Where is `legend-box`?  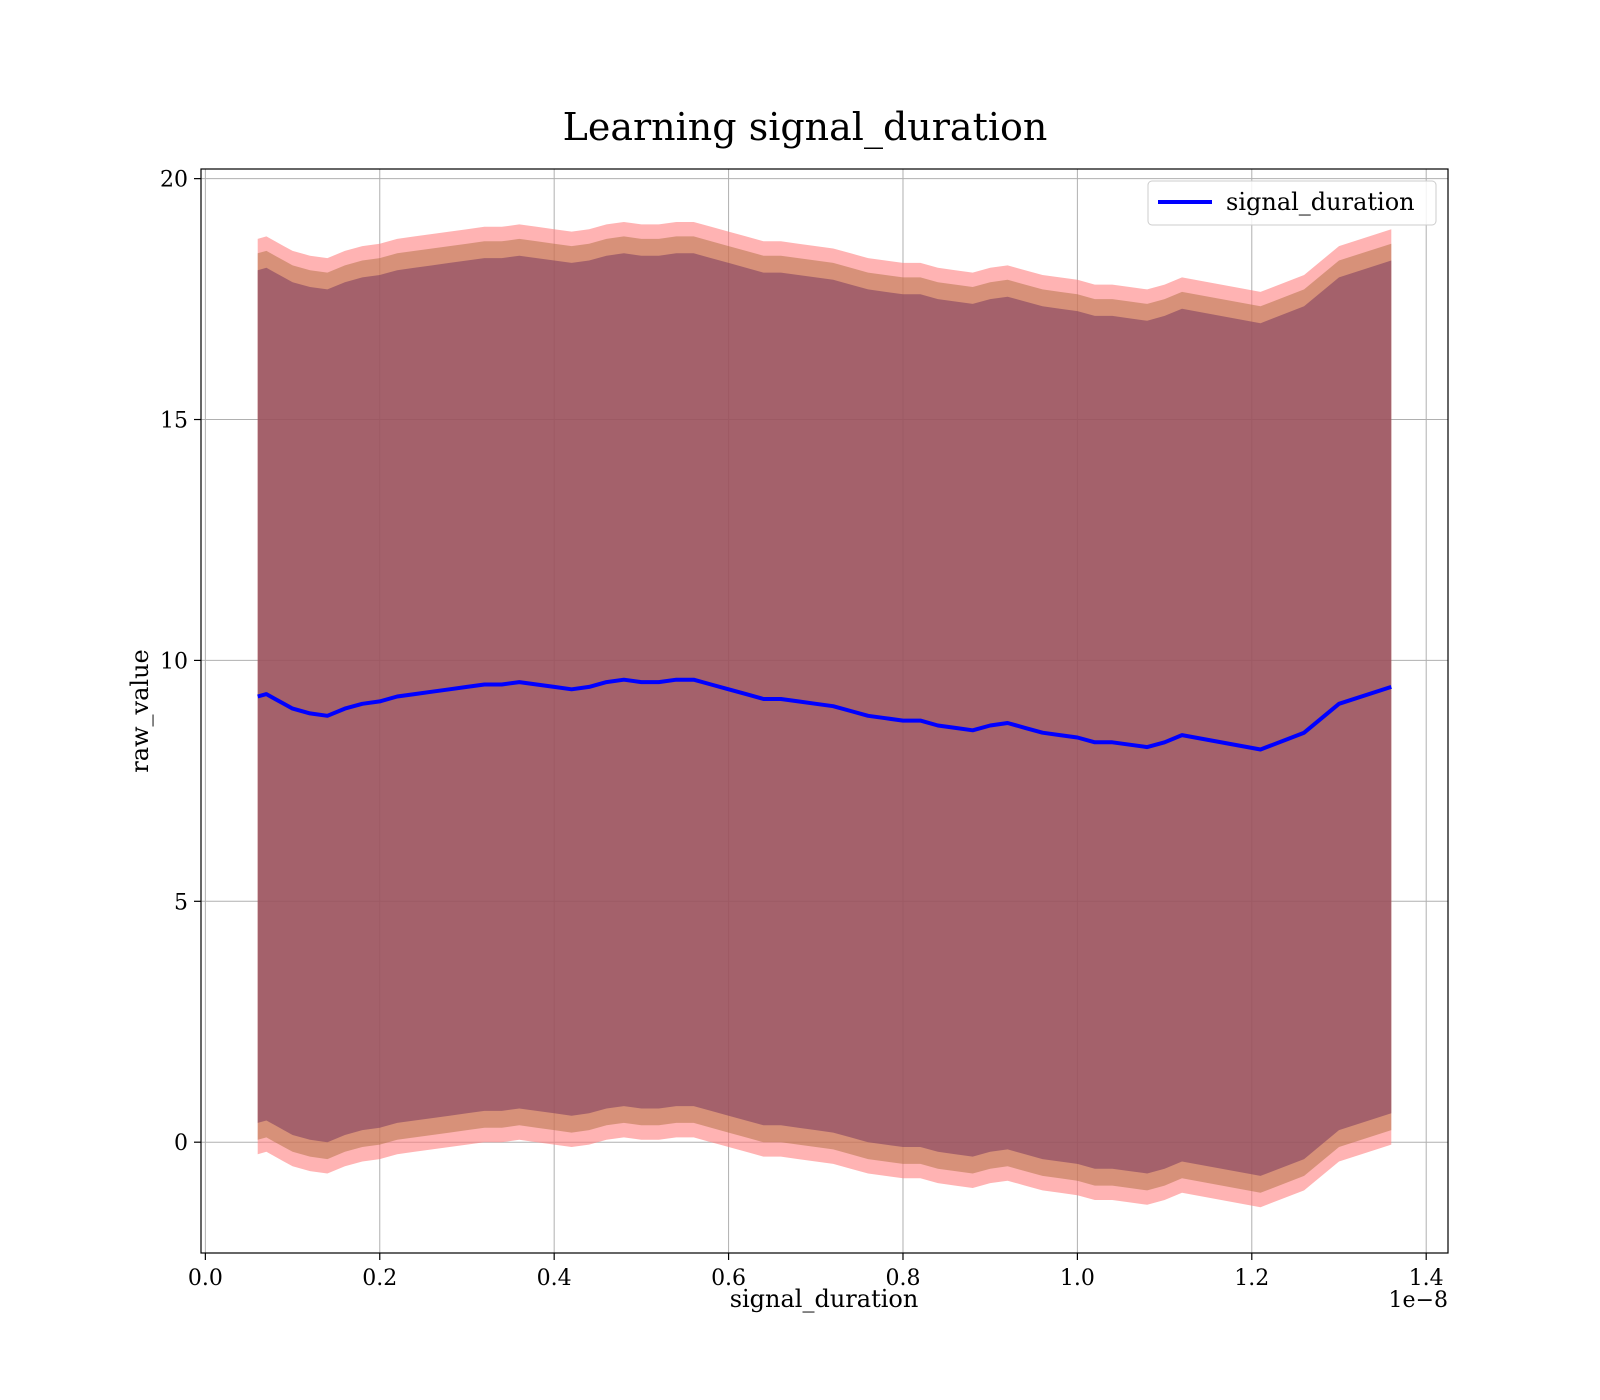
legend-box is located at coordinates (1292, 203).